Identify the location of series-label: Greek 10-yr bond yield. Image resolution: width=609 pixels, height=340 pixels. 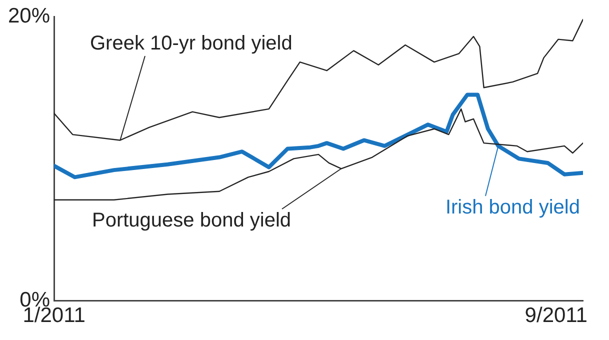
(191, 43).